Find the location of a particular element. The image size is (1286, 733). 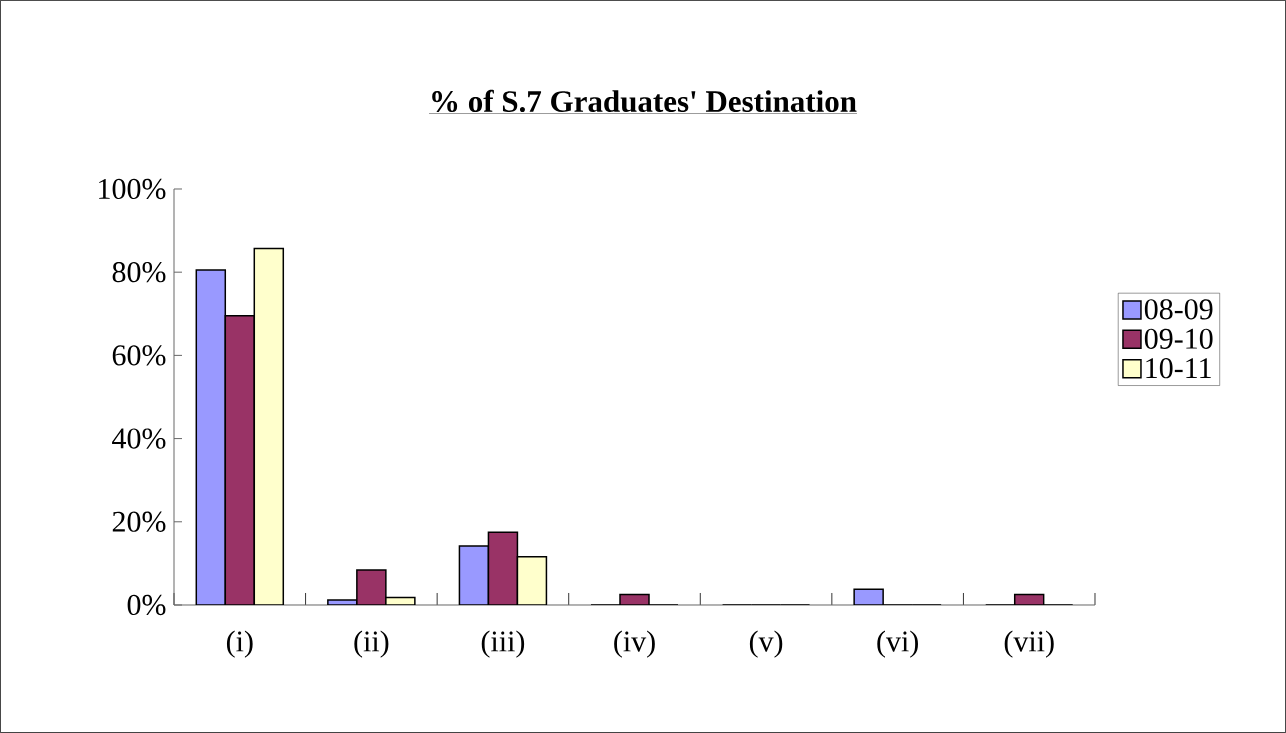

x-tick-label: (v) is located at coordinates (766, 644).